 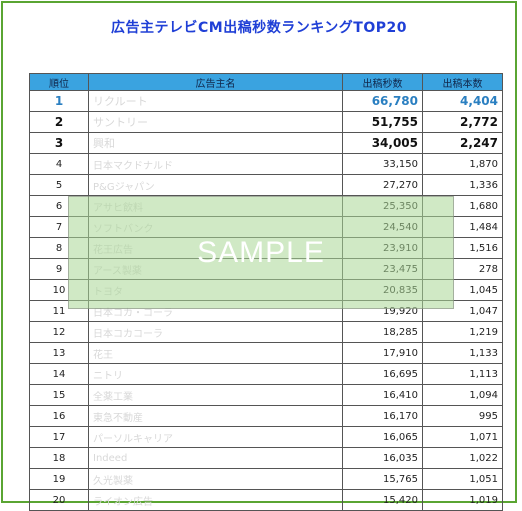 I want to click on header-count: 出稿本数, so click(x=462, y=82).